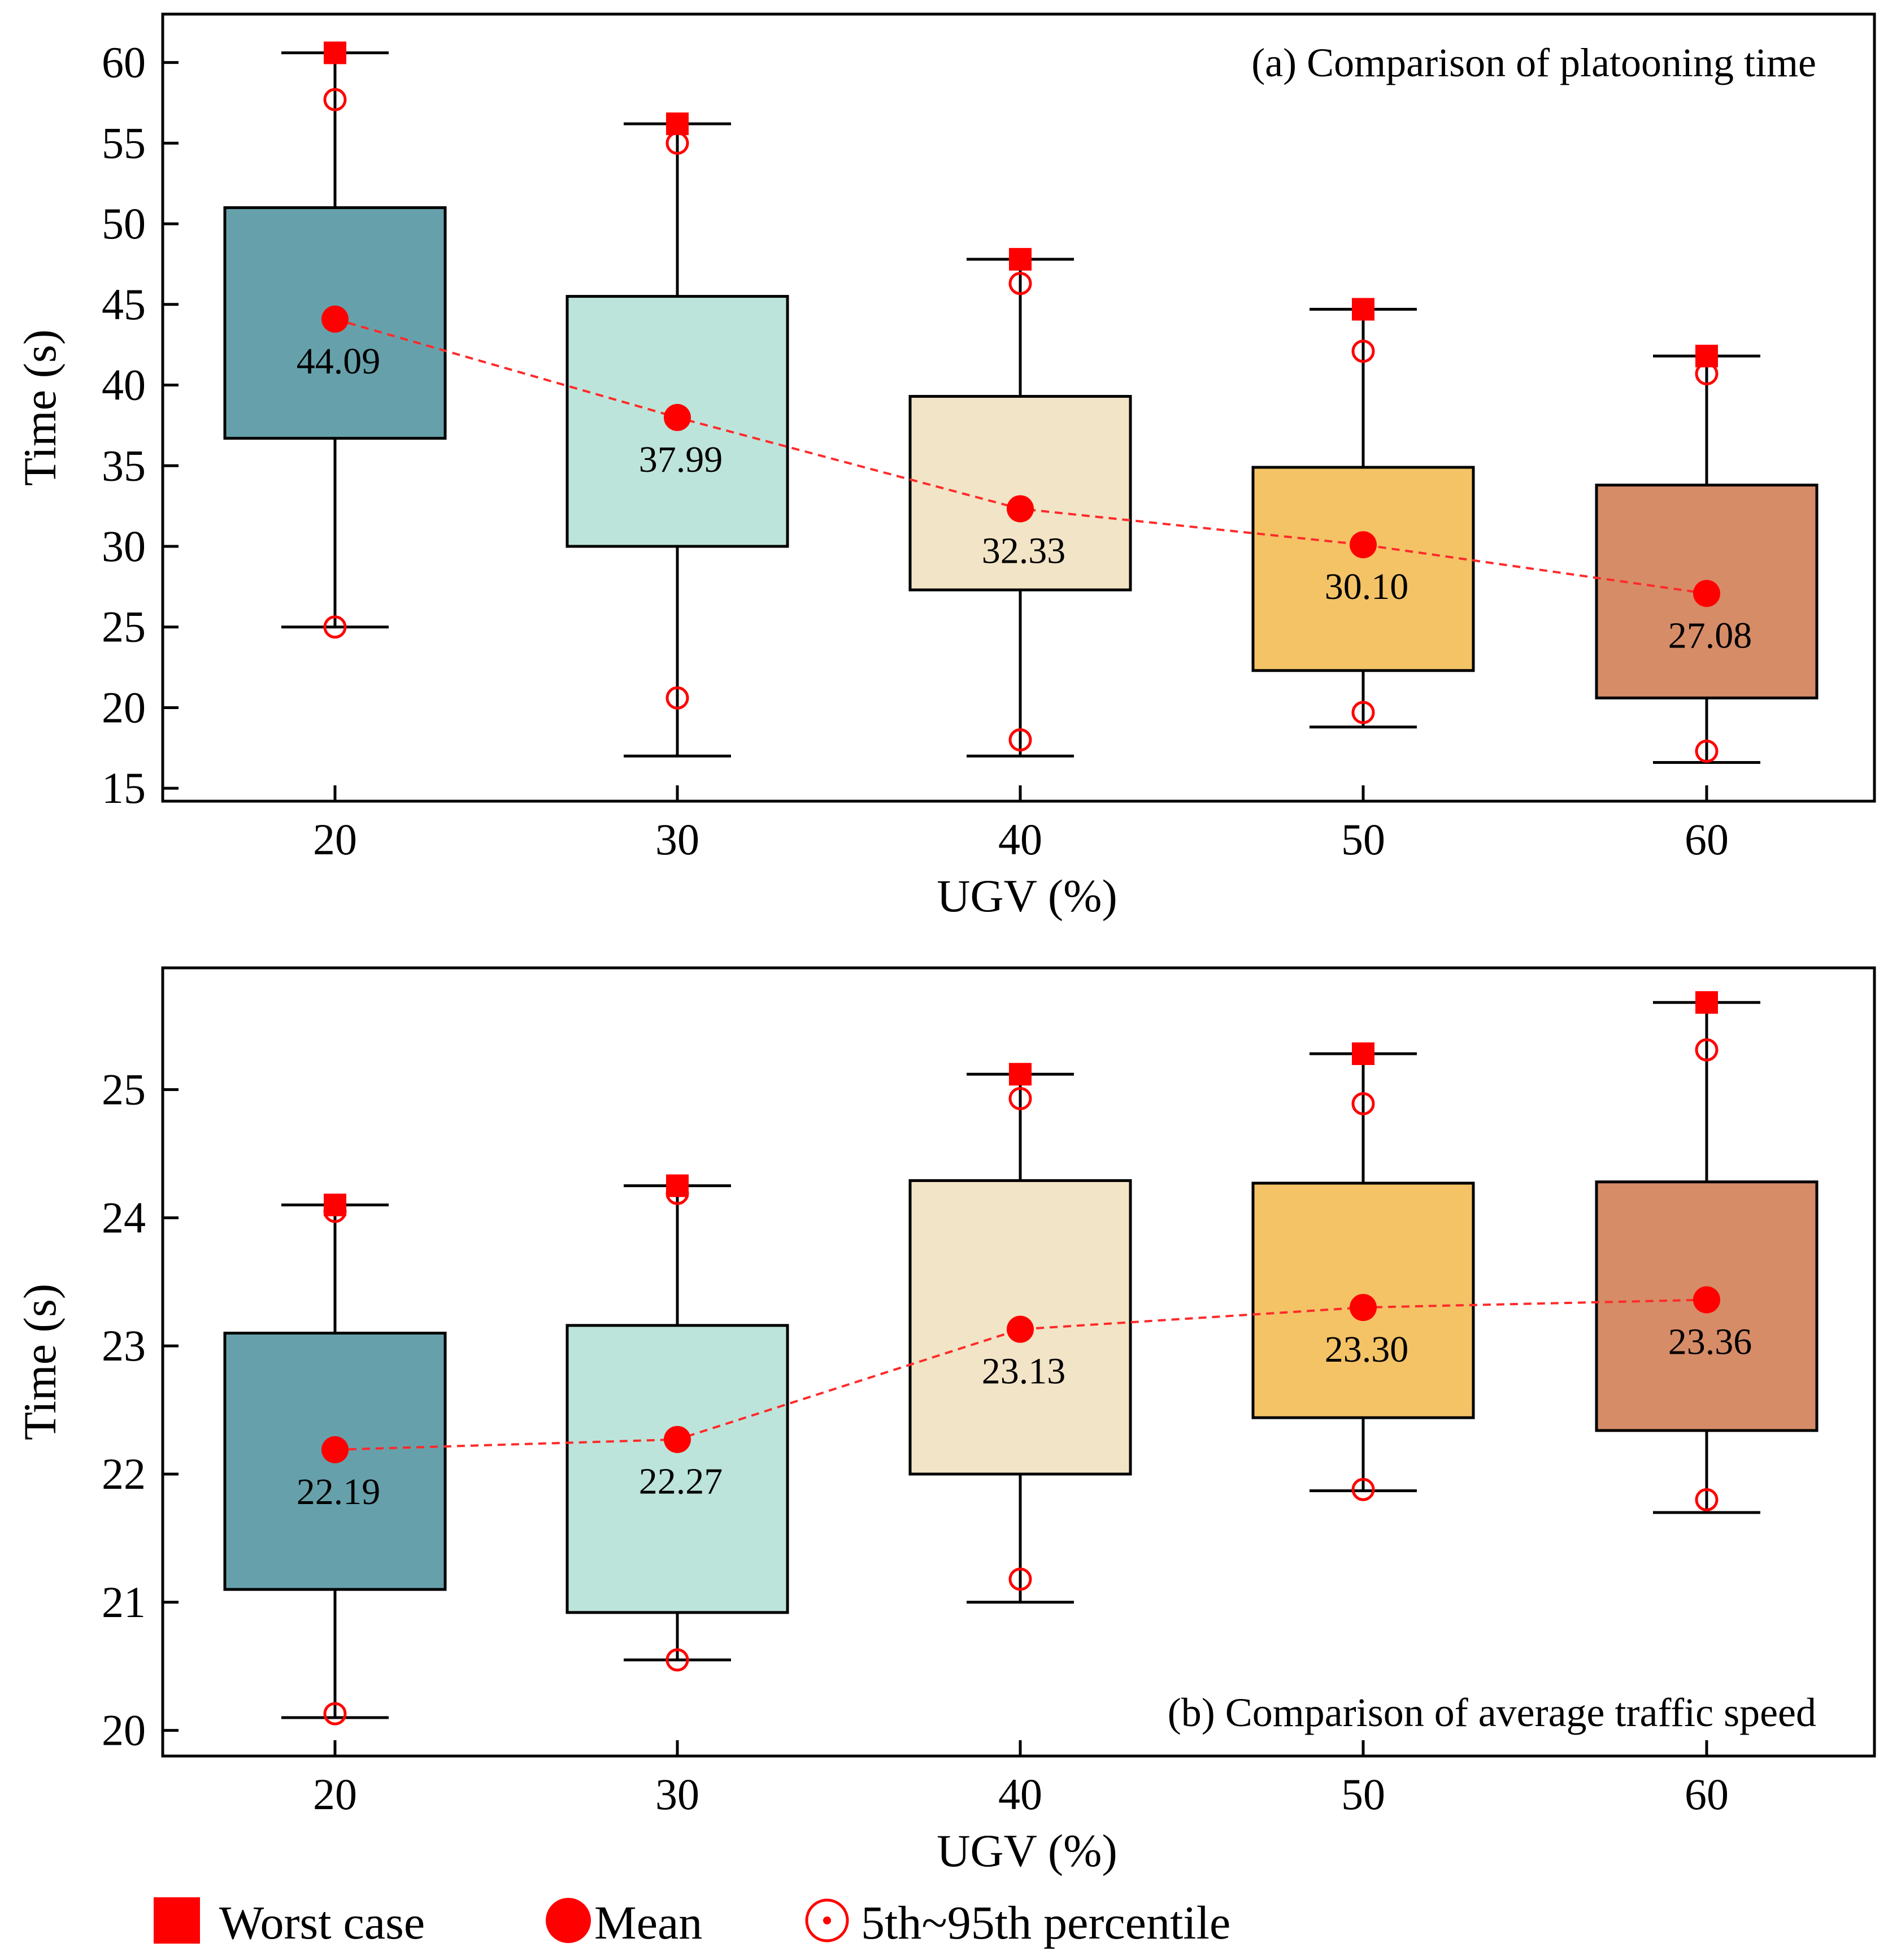 The width and height of the screenshot is (1888, 1960). I want to click on chart-title: (b) Comparison of average traffic speed, so click(1492, 1712).